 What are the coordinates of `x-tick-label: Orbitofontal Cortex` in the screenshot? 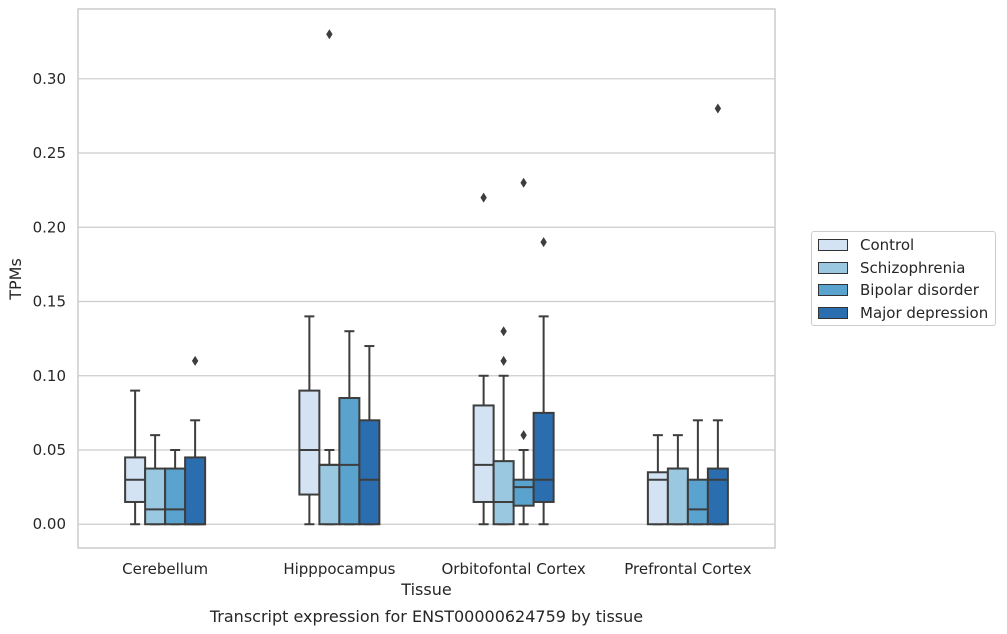 It's located at (514, 569).